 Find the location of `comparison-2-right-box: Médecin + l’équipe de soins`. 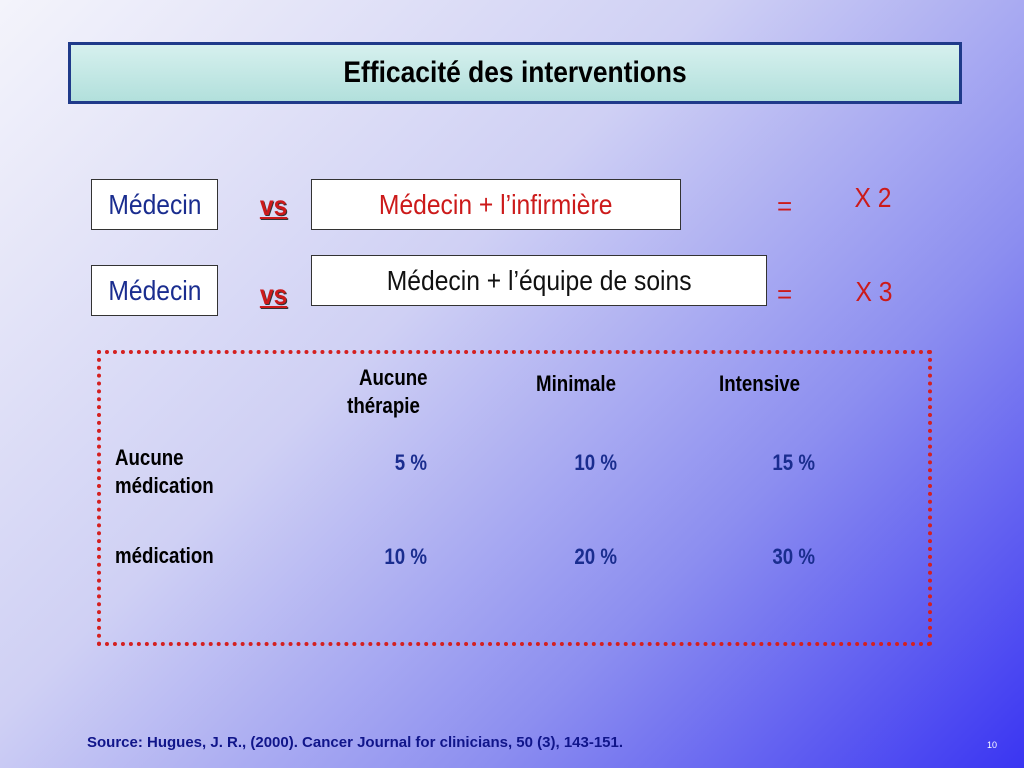

comparison-2-right-box: Médecin + l’équipe de soins is located at coordinates (539, 280).